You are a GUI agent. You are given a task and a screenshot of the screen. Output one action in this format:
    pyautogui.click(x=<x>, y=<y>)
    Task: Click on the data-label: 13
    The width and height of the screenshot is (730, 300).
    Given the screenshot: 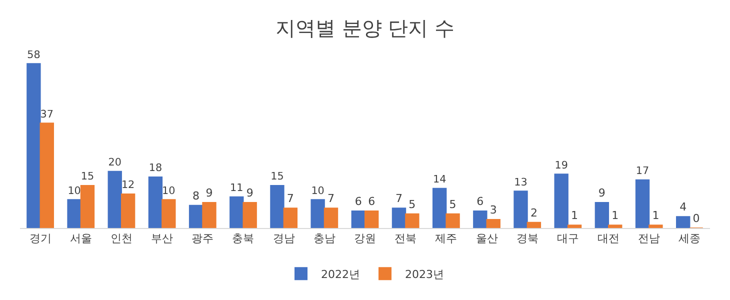 What is the action you would take?
    pyautogui.click(x=521, y=182)
    